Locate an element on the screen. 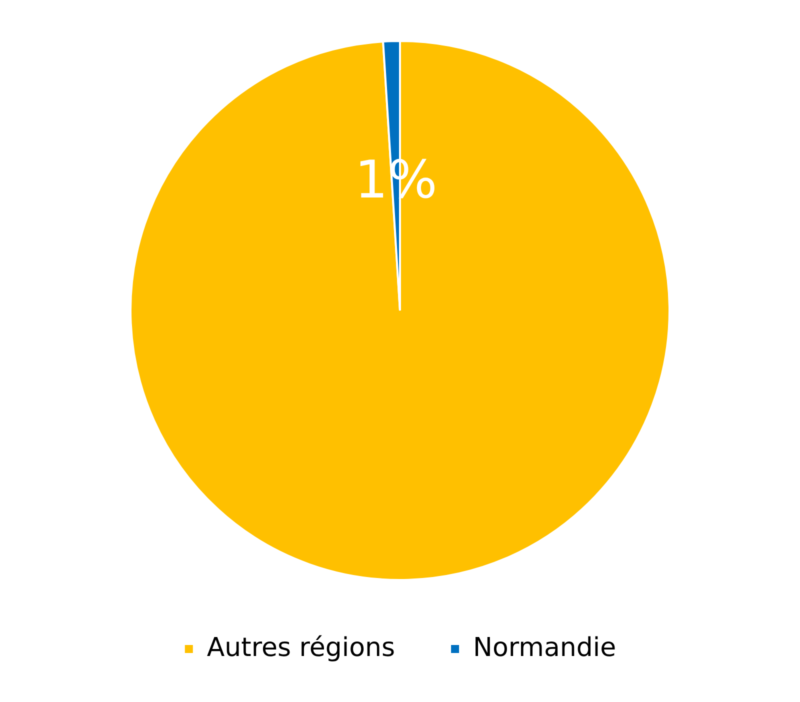 The height and width of the screenshot is (702, 800). legend-label: Autres régions is located at coordinates (301, 647).